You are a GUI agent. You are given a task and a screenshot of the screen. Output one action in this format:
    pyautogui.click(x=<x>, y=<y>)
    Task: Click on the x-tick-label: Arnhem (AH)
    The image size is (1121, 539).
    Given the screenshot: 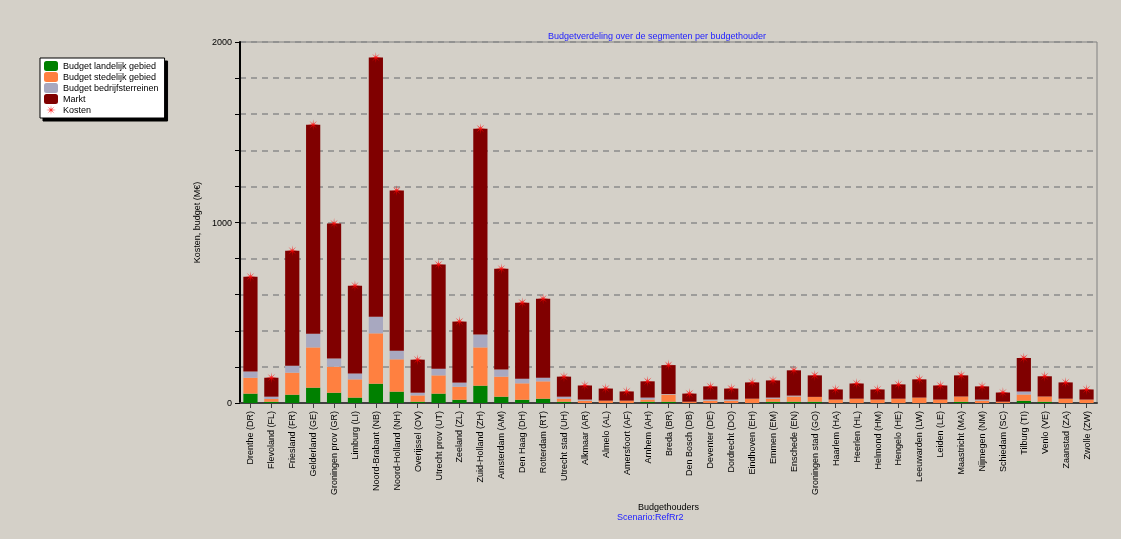 What is the action you would take?
    pyautogui.click(x=647, y=437)
    